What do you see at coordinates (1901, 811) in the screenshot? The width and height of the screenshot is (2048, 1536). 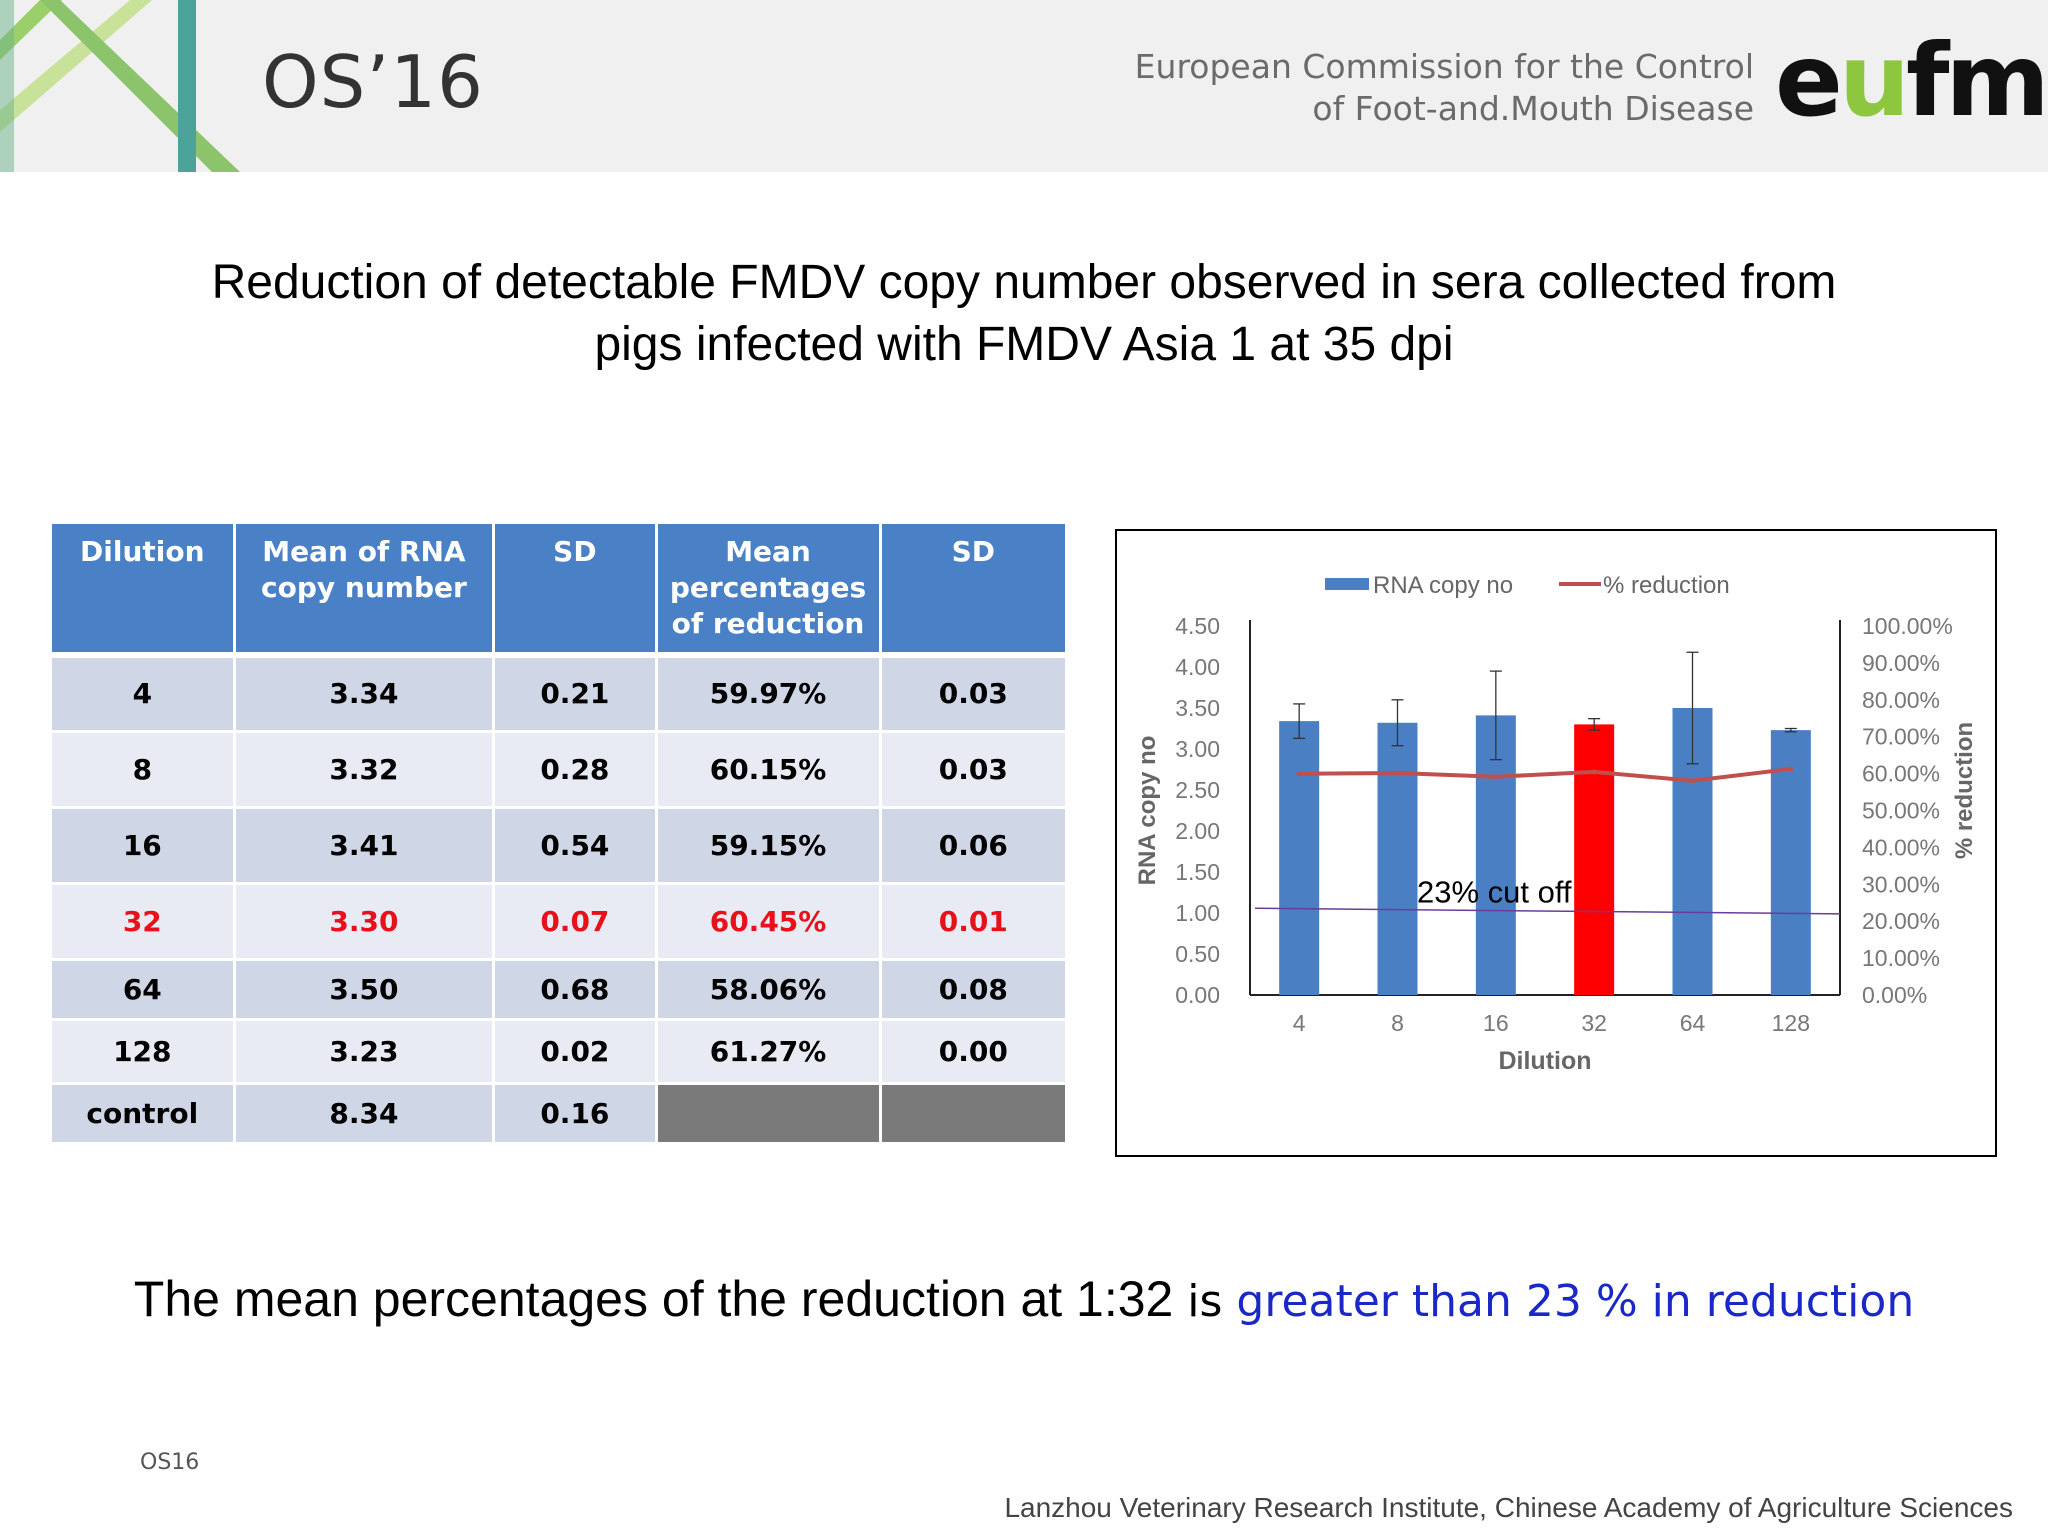 I see `y2-tick-label: 50.00%` at bounding box center [1901, 811].